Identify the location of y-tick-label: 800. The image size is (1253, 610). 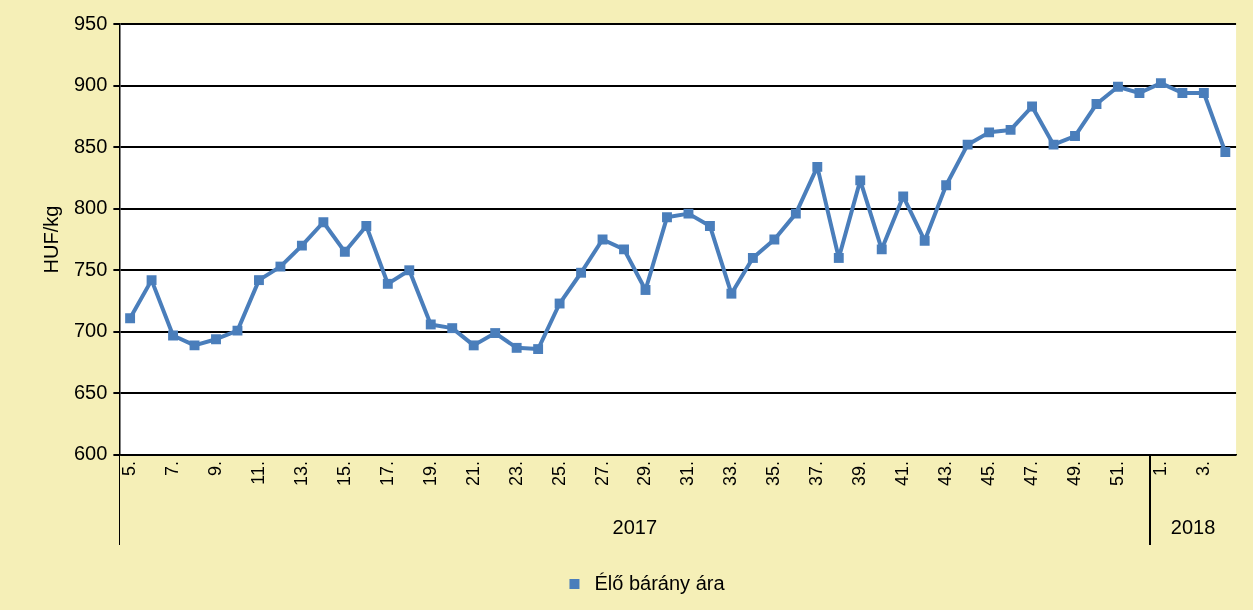
(90, 207).